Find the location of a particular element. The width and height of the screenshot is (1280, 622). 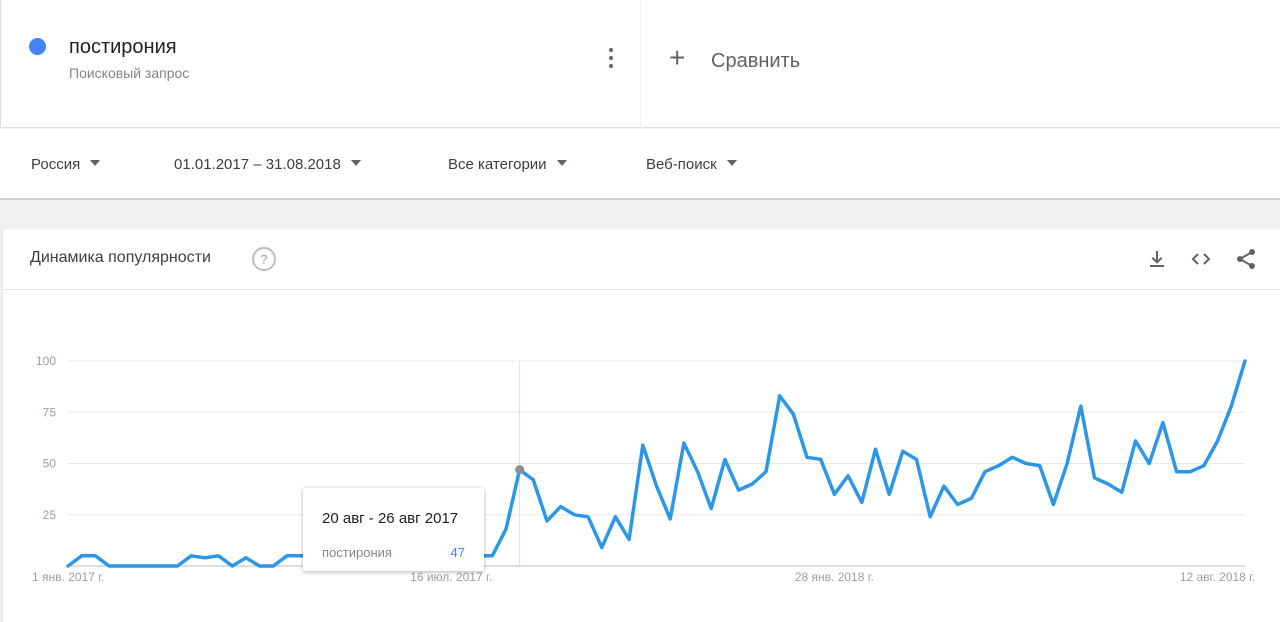

search-type-filter: Веб-поиск is located at coordinates (691, 164).